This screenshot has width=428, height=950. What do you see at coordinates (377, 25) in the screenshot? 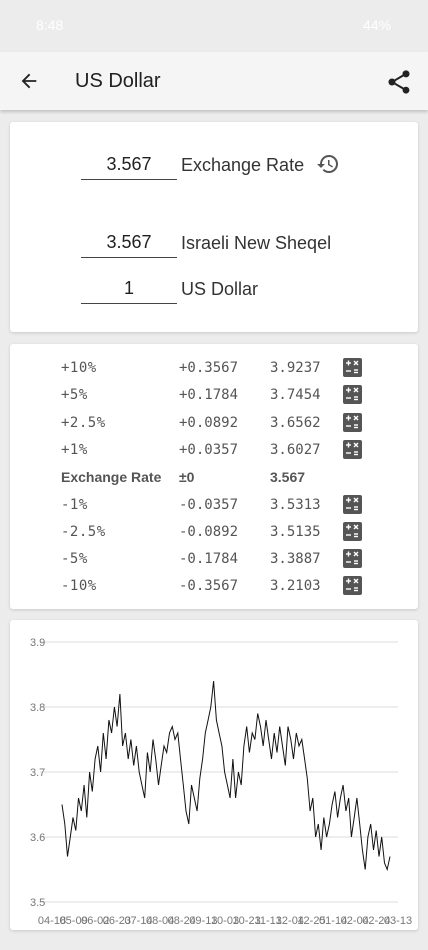
I see `battery-level: 44%` at bounding box center [377, 25].